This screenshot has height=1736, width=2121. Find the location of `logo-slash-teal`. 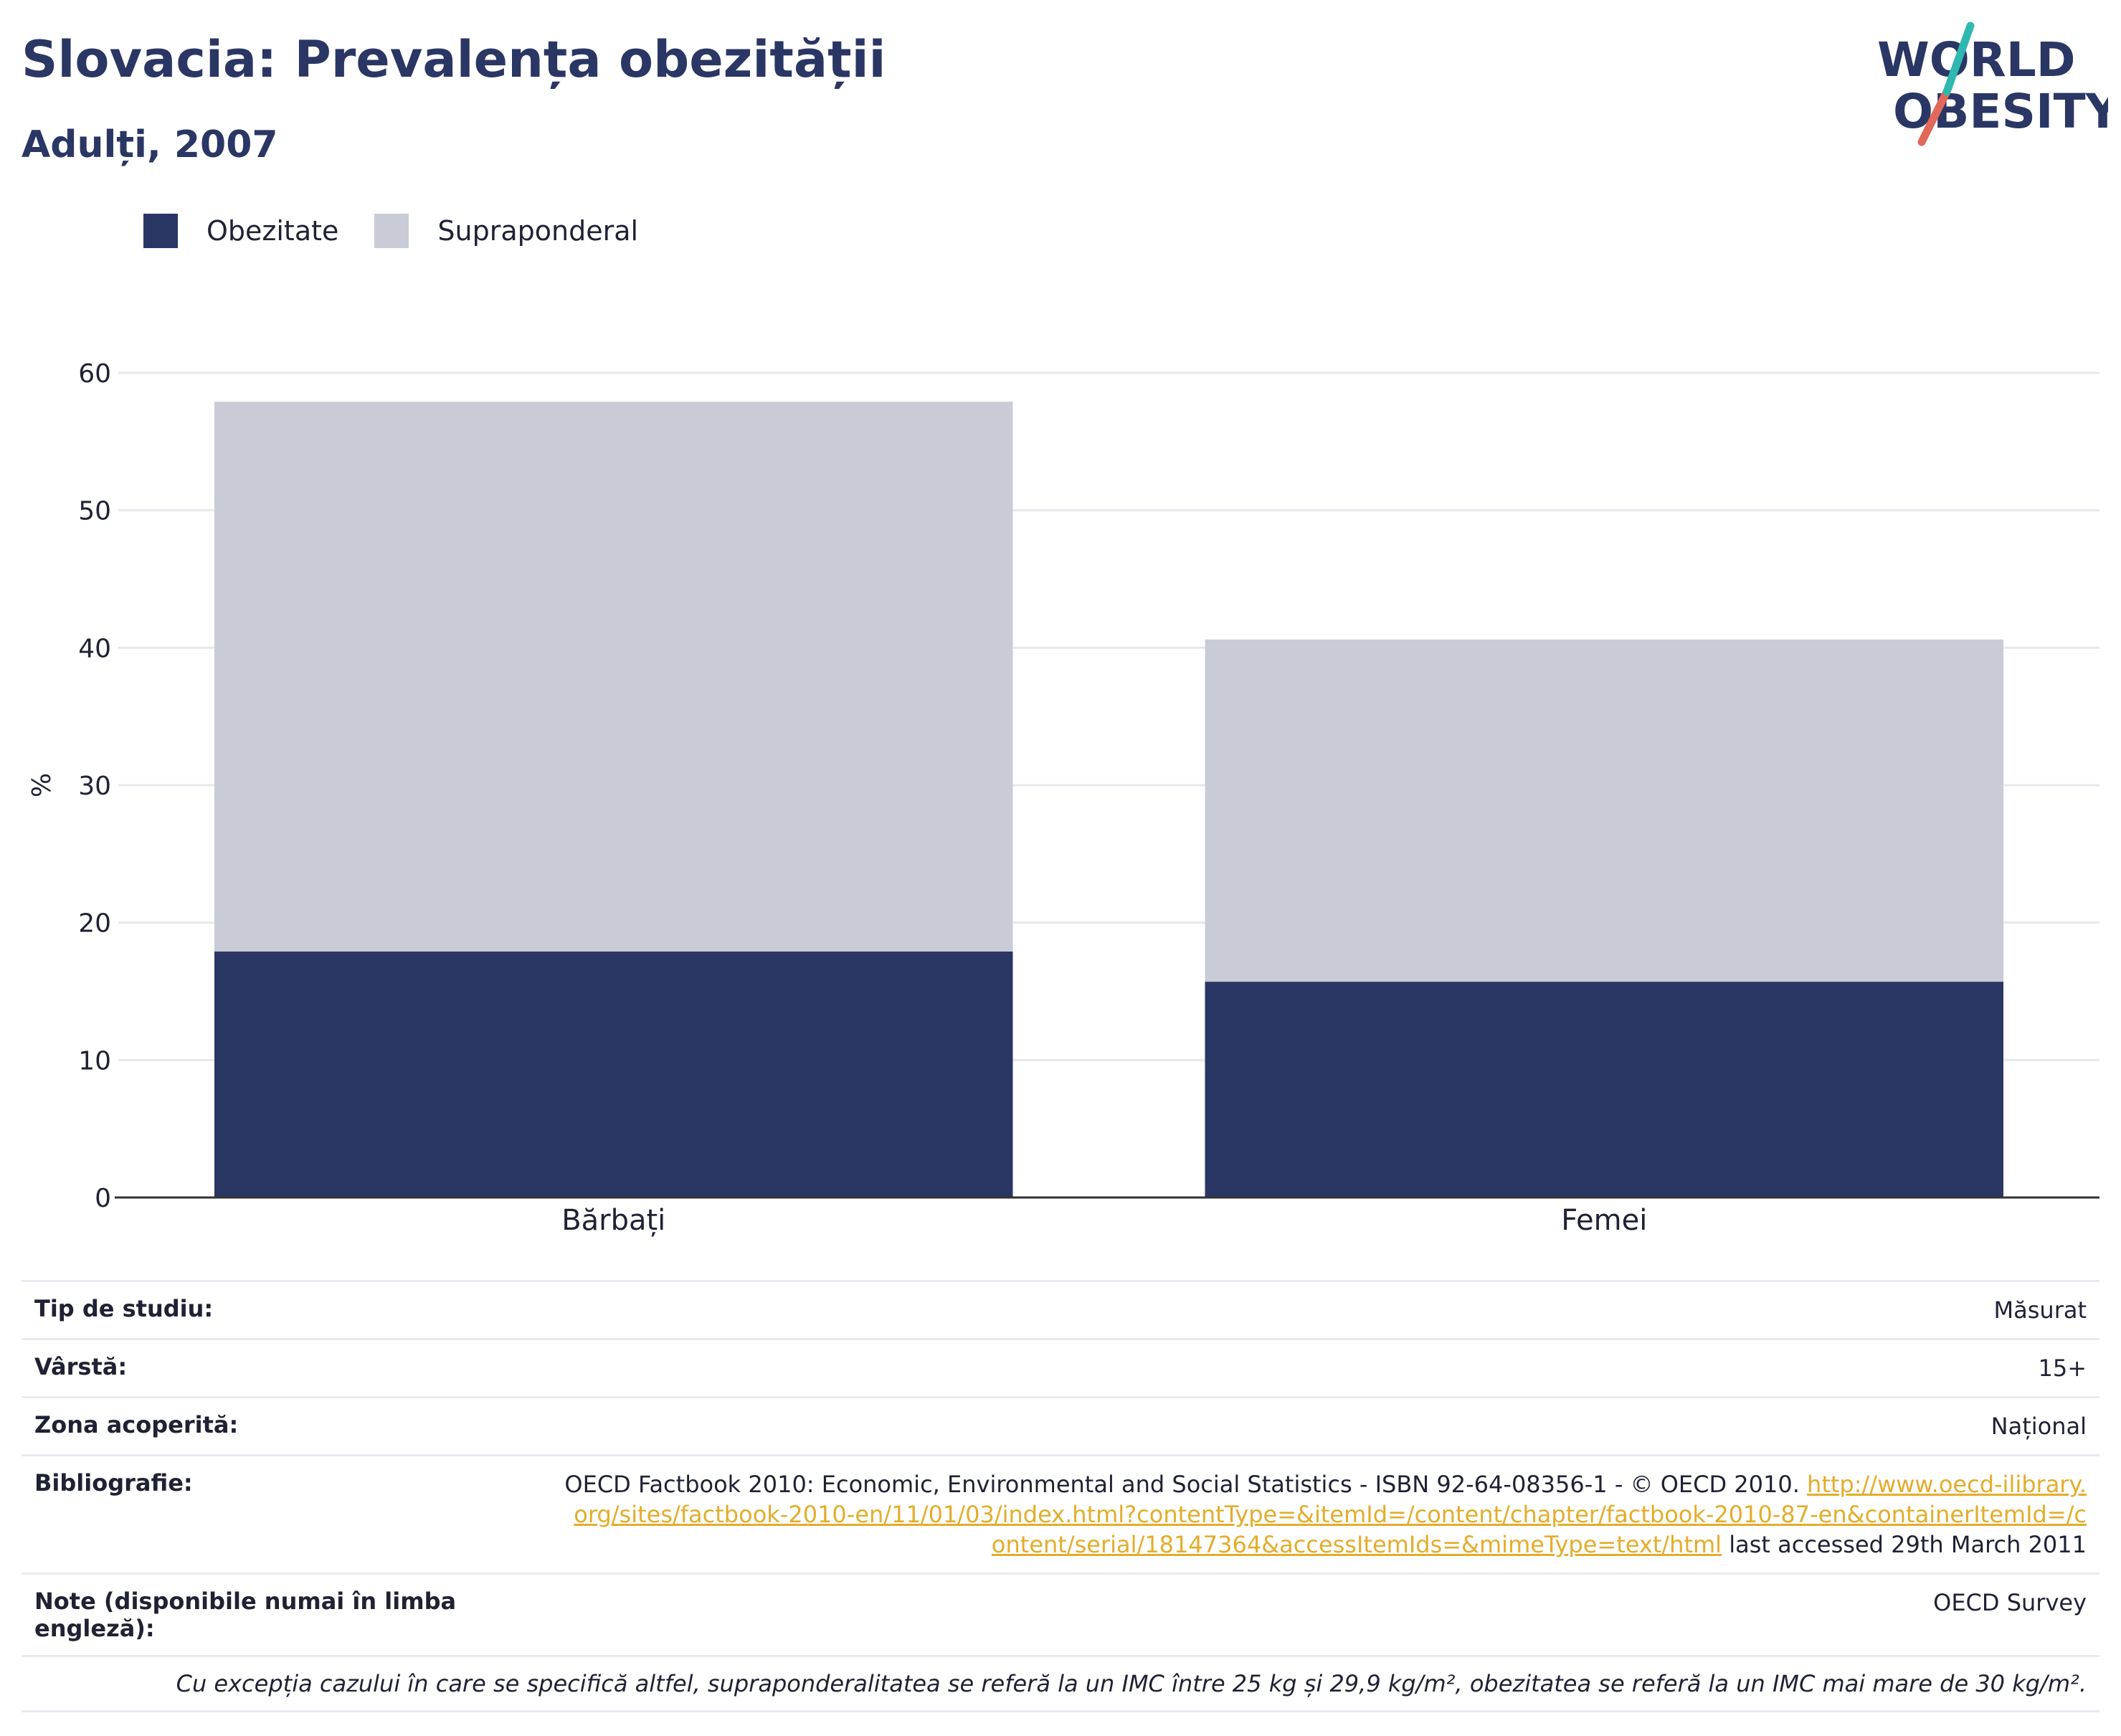

logo-slash-teal is located at coordinates (1958, 59).